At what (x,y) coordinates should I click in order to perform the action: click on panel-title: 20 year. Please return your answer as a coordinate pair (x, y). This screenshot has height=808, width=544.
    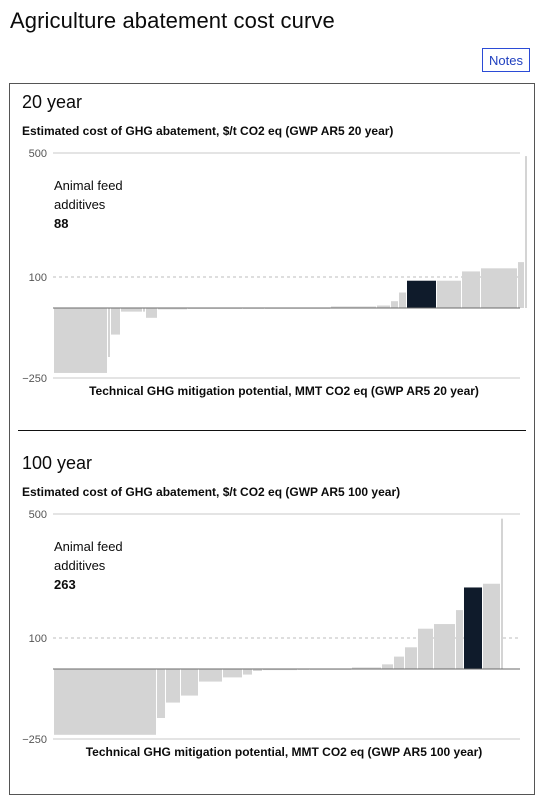
    Looking at the image, I should click on (52, 102).